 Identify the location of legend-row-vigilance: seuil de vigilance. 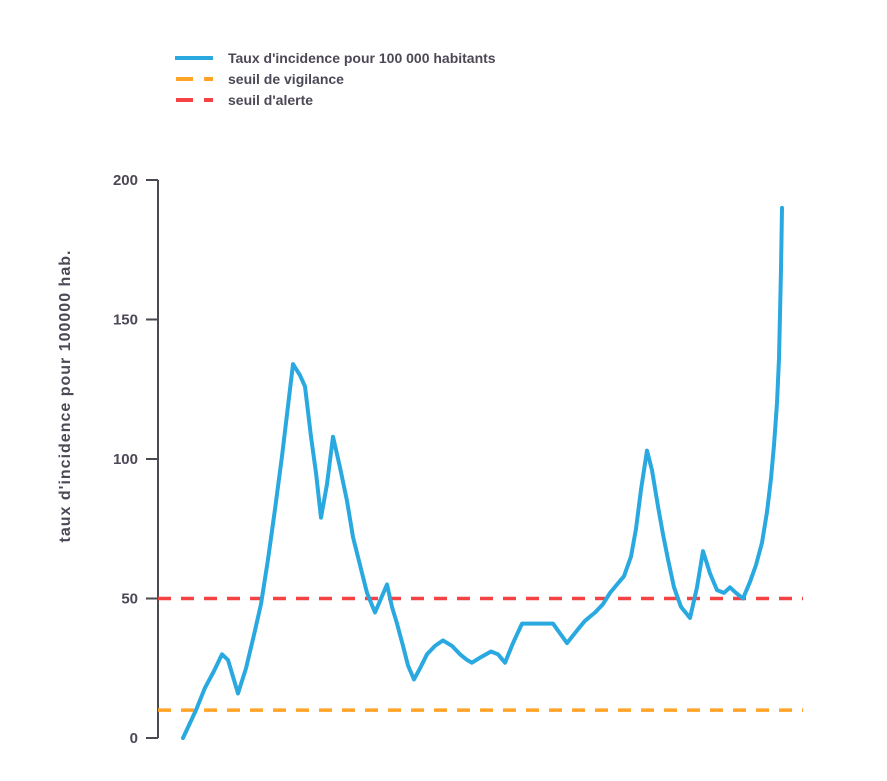
(335, 78).